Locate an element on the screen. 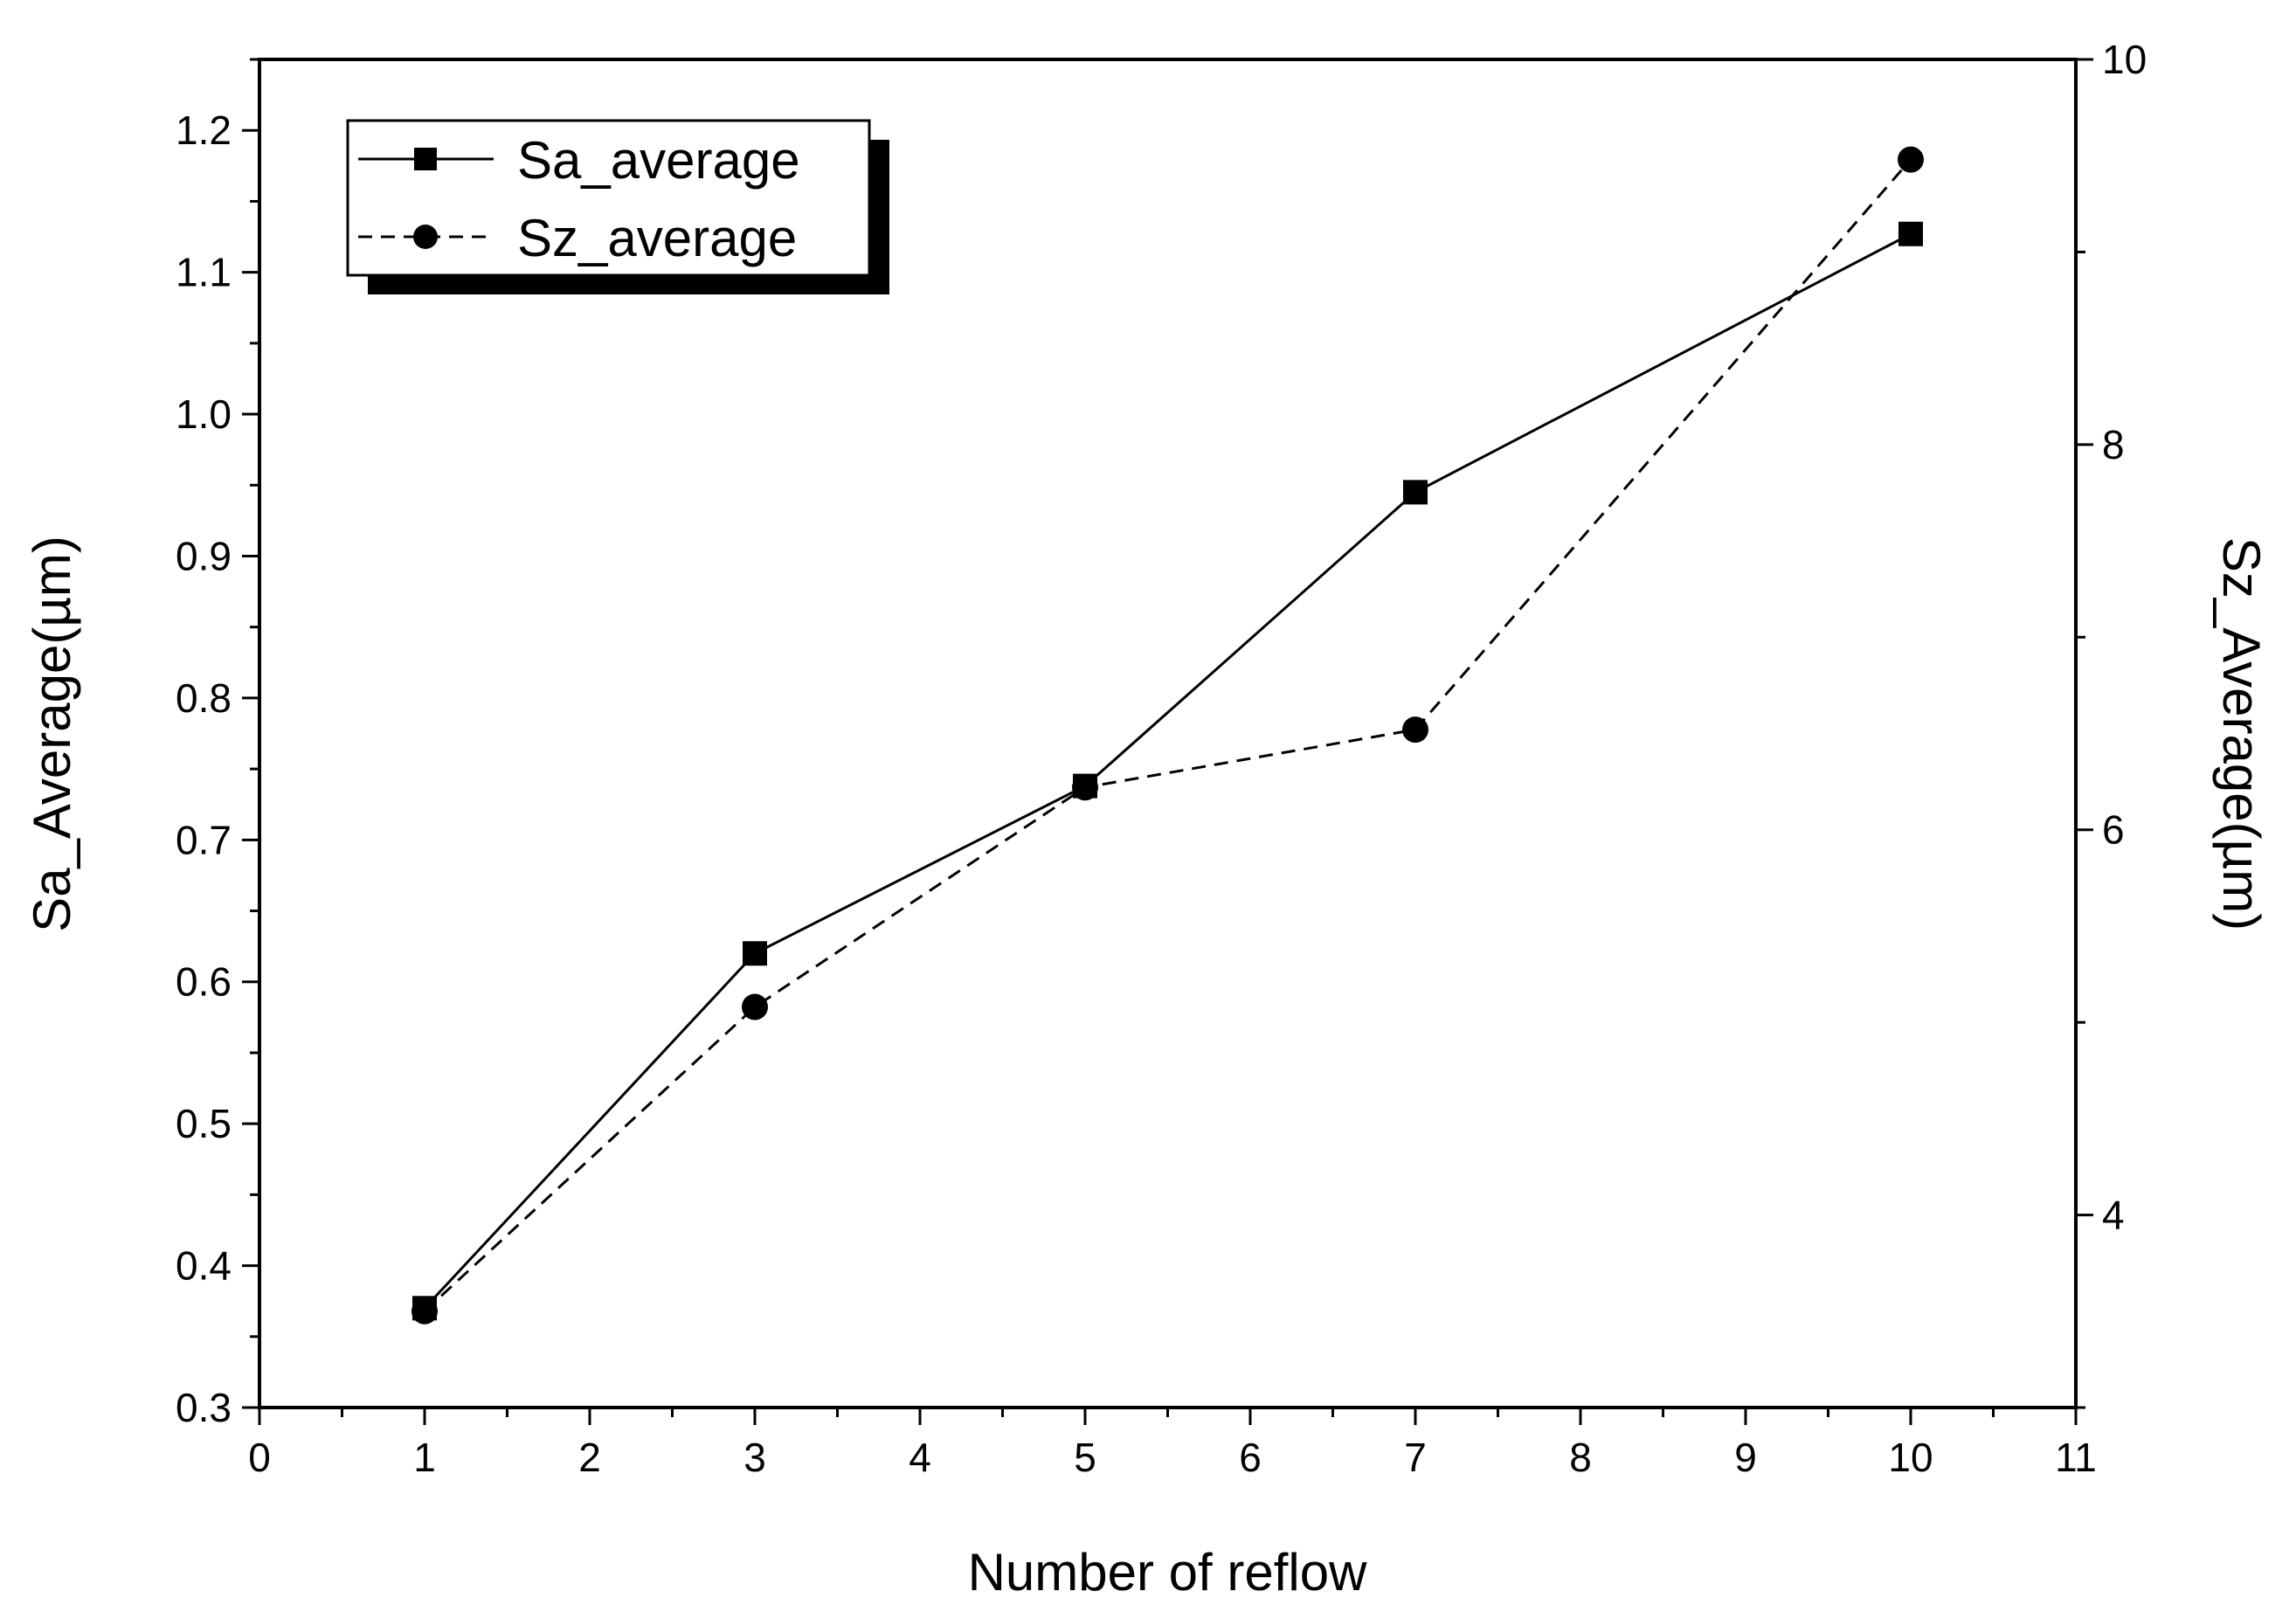 The image size is (2296, 1605). y-tick-label: 0.7 is located at coordinates (204, 839).